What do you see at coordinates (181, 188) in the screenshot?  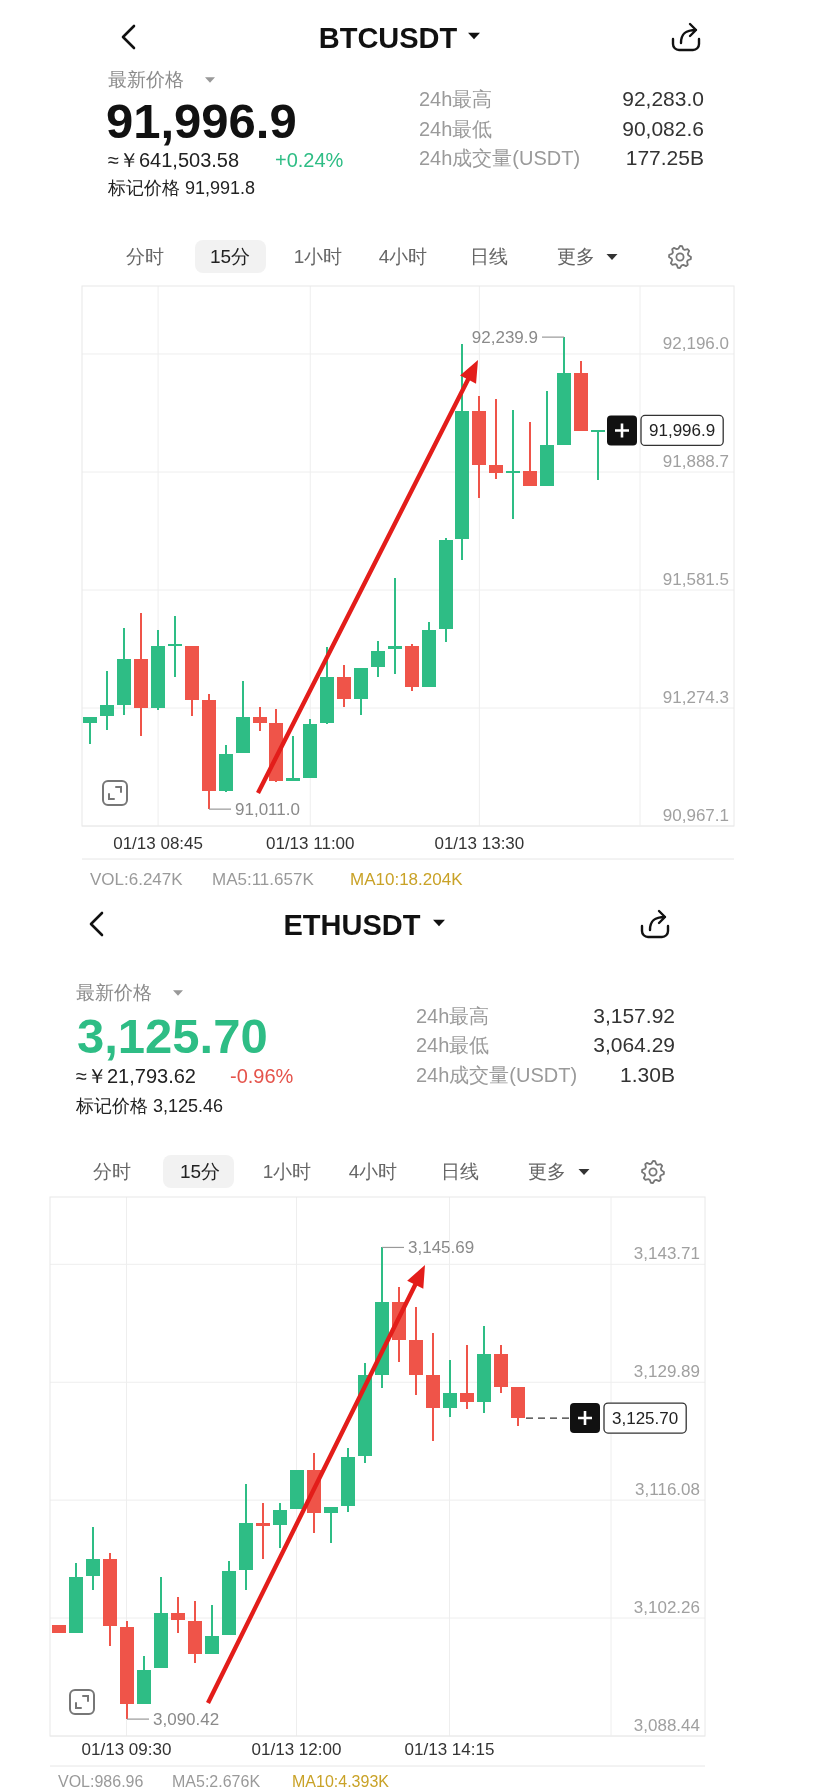 I see `text: 标记价格 91,991.8` at bounding box center [181, 188].